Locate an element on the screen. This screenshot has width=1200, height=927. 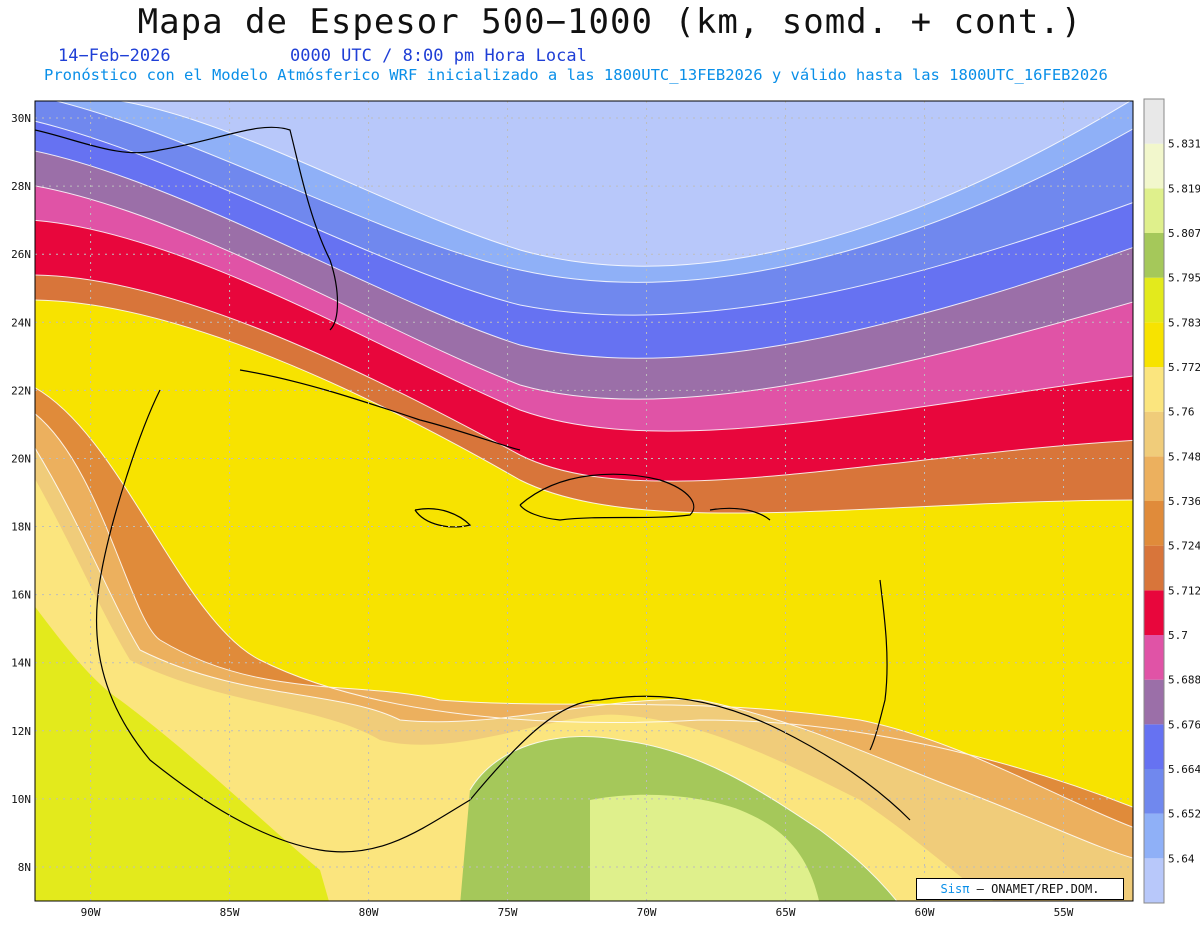
colorbar-label: 5.652 is located at coordinates (1184, 814).